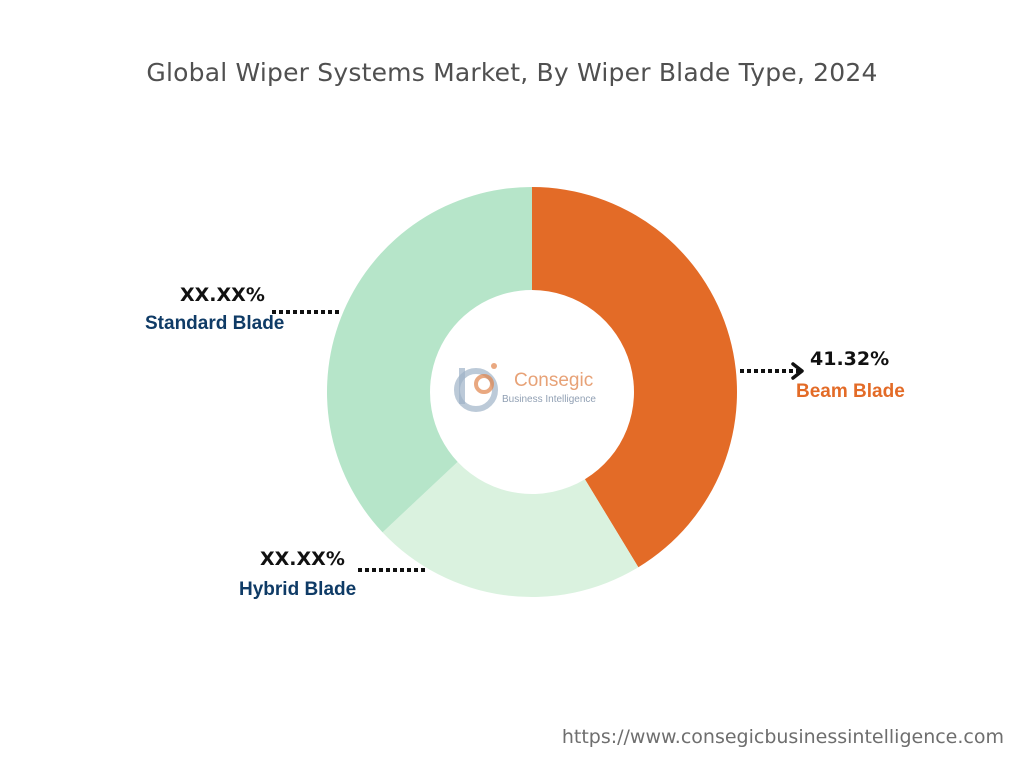 The image size is (1024, 768). Describe the element at coordinates (215, 323) in the screenshot. I see `category-label-standard-blade: Standard Blade` at that location.